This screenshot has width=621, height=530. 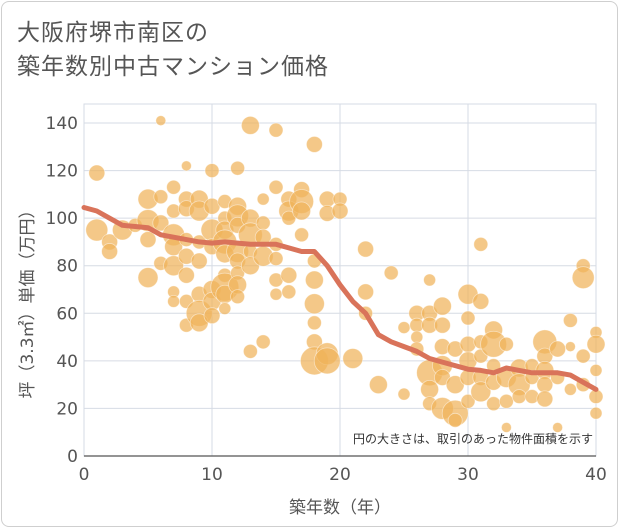 What do you see at coordinates (113, 33) in the screenshot?
I see `chart-title-line-1: 大阪府堺市南区の` at bounding box center [113, 33].